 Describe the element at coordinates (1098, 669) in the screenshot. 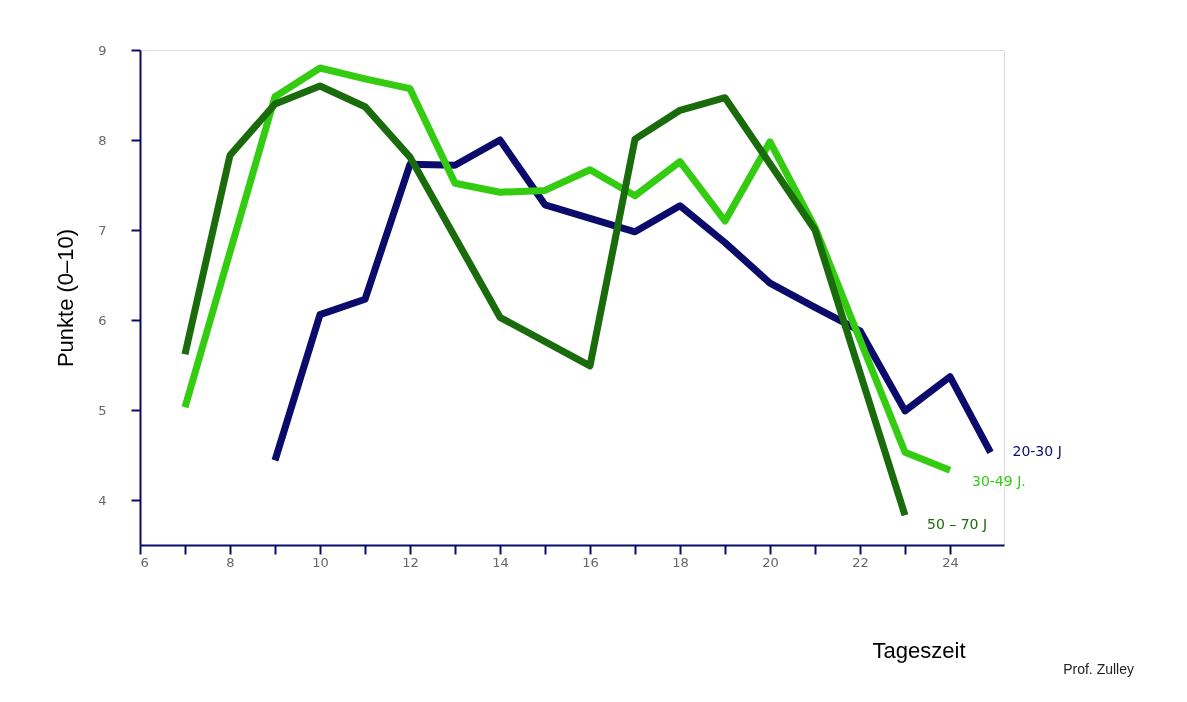

I see `text: Prof. Zulley` at that location.